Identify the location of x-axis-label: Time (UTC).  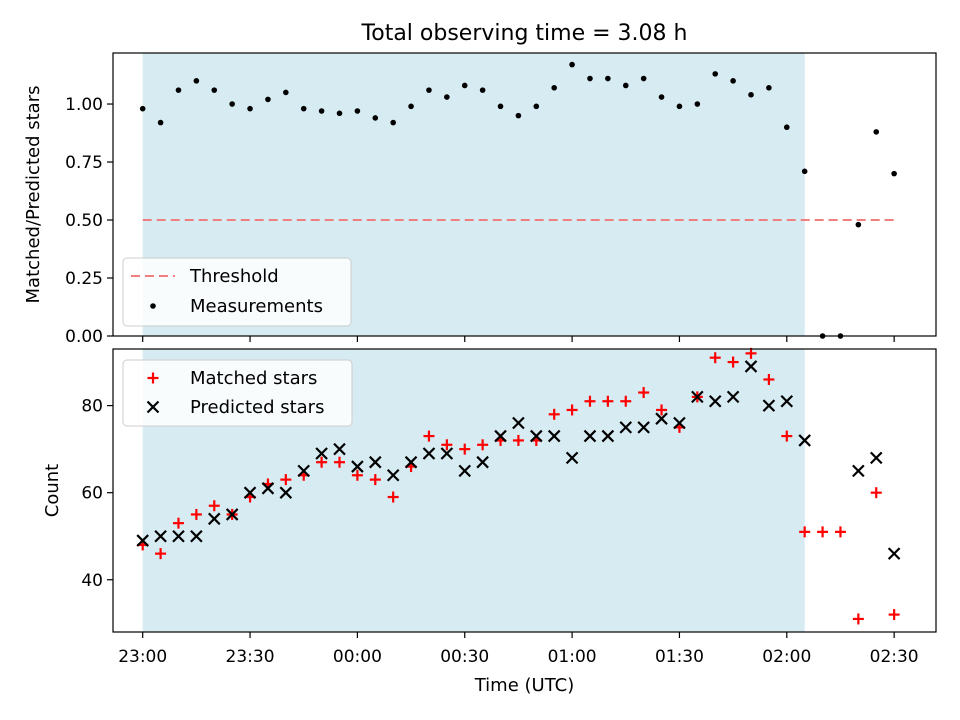
(524, 685).